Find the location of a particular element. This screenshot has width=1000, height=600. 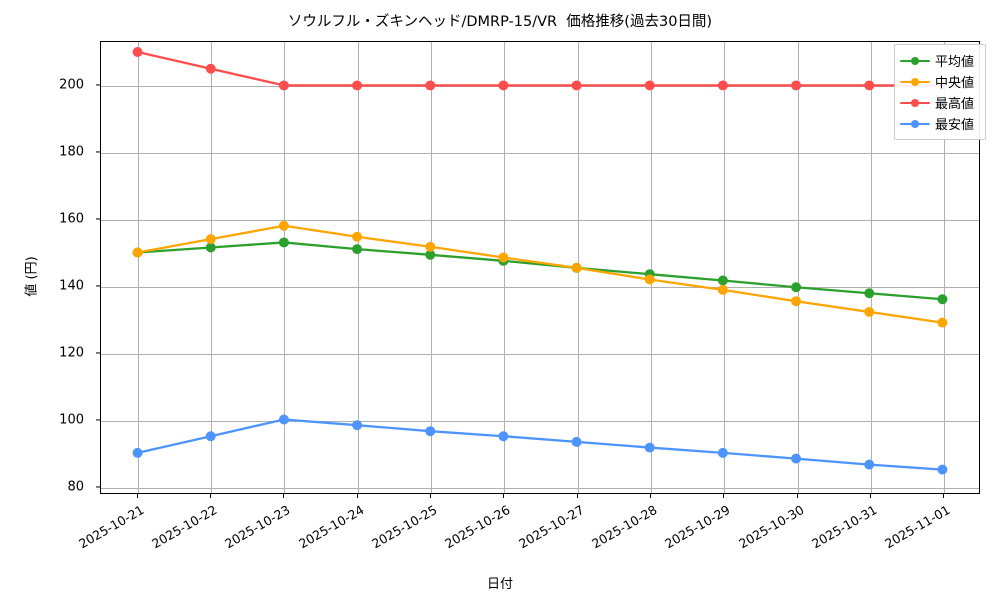

x-axis-tick-label: 2025-11-01 is located at coordinates (917, 527).